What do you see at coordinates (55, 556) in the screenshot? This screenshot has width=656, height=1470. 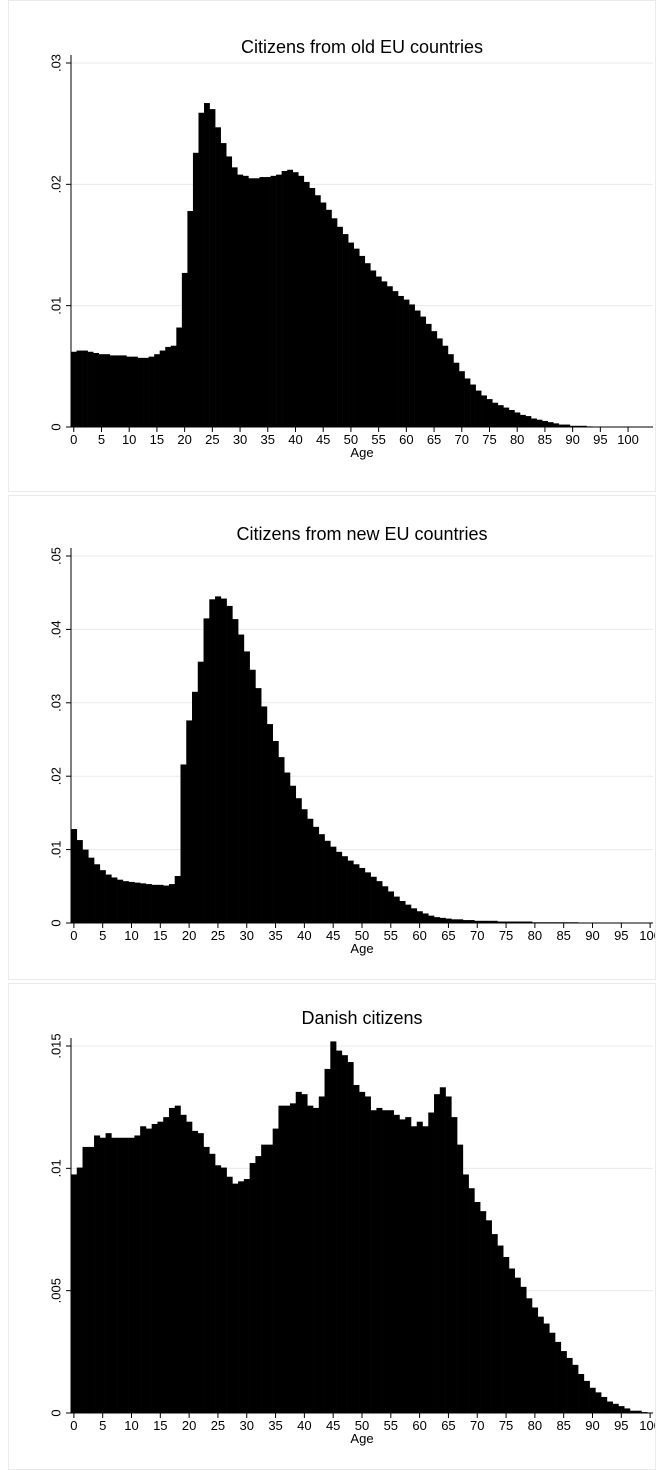 I see `y-tick-label: .05` at bounding box center [55, 556].